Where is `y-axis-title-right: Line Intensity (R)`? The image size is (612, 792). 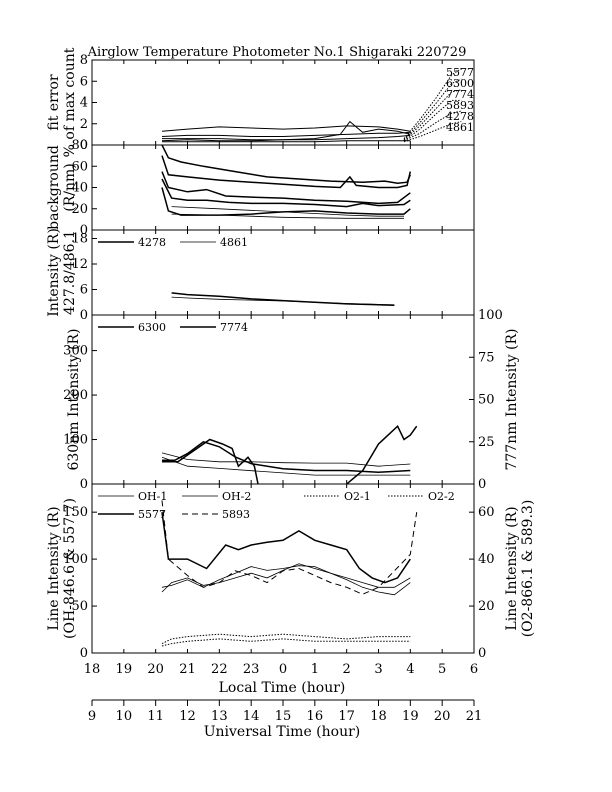 y-axis-title-right: Line Intensity (R) is located at coordinates (512, 568).